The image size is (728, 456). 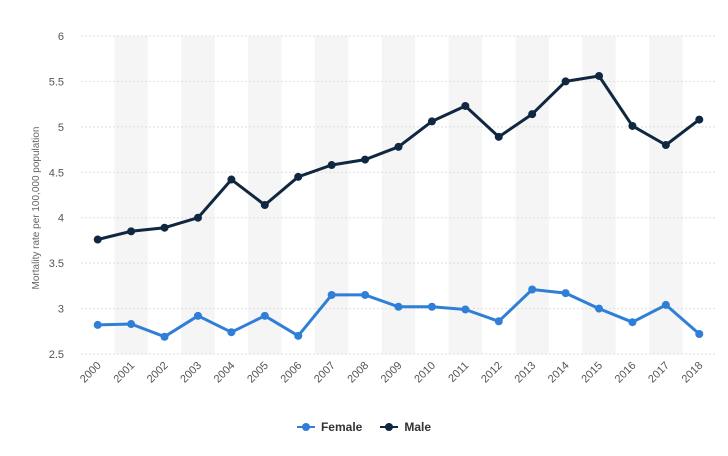 I want to click on data-point-female-2017, so click(x=665, y=304).